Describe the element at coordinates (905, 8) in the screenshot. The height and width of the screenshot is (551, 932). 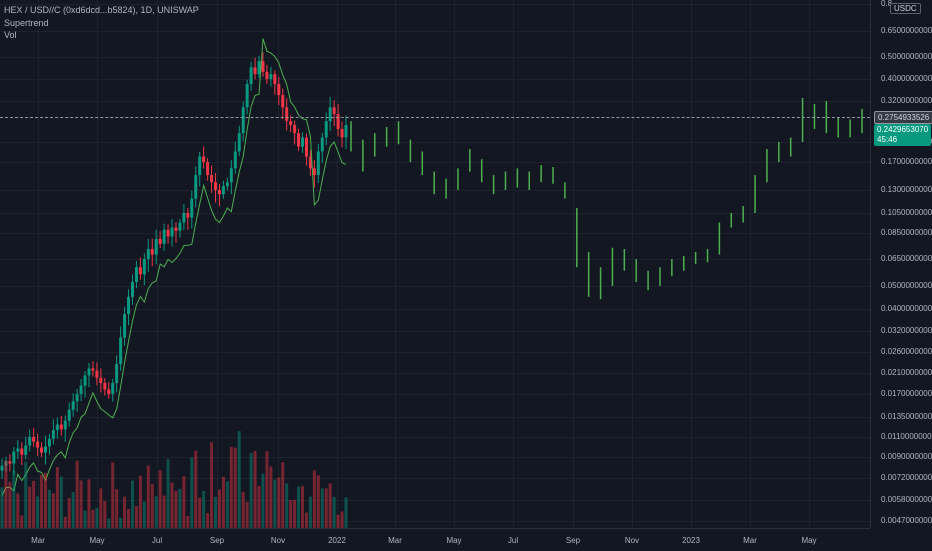
I see `currency-badge: USDC` at that location.